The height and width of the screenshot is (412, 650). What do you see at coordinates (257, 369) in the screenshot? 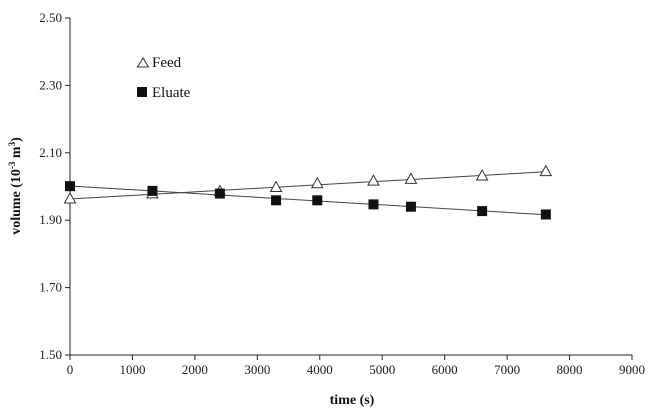
I see `x-tick-label: 3000` at bounding box center [257, 369].